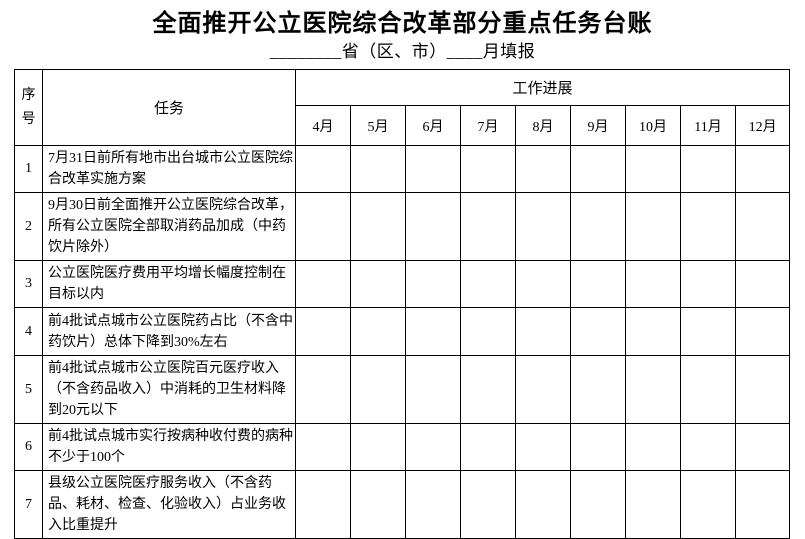 The width and height of the screenshot is (805, 539). I want to click on month-header-aug: 8月, so click(543, 125).